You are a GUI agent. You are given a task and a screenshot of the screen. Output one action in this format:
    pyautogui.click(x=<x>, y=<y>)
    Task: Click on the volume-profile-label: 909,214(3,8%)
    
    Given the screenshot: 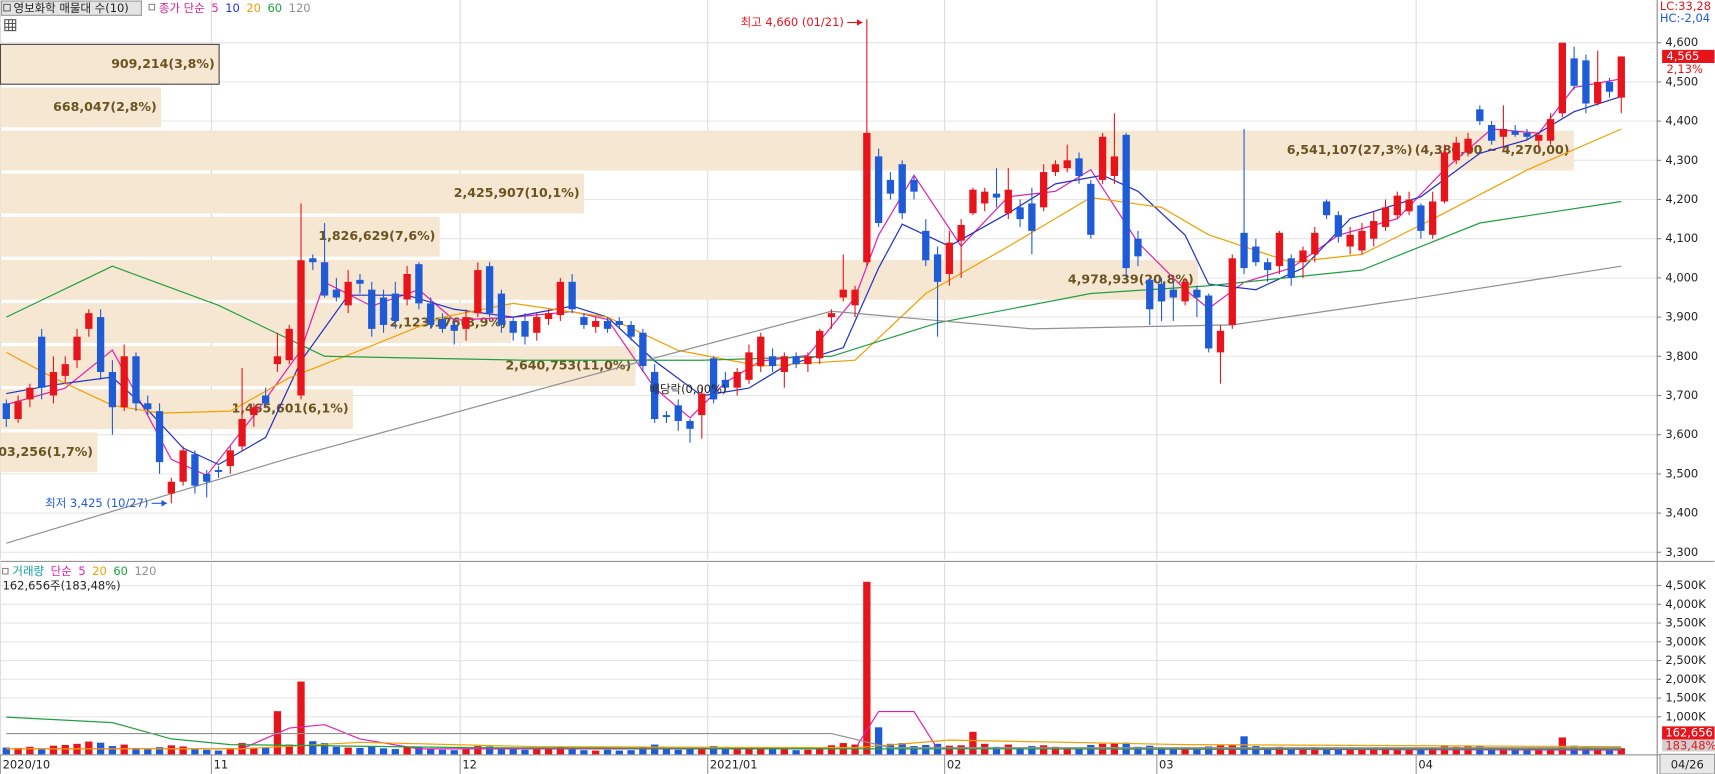 What is the action you would take?
    pyautogui.click(x=163, y=63)
    